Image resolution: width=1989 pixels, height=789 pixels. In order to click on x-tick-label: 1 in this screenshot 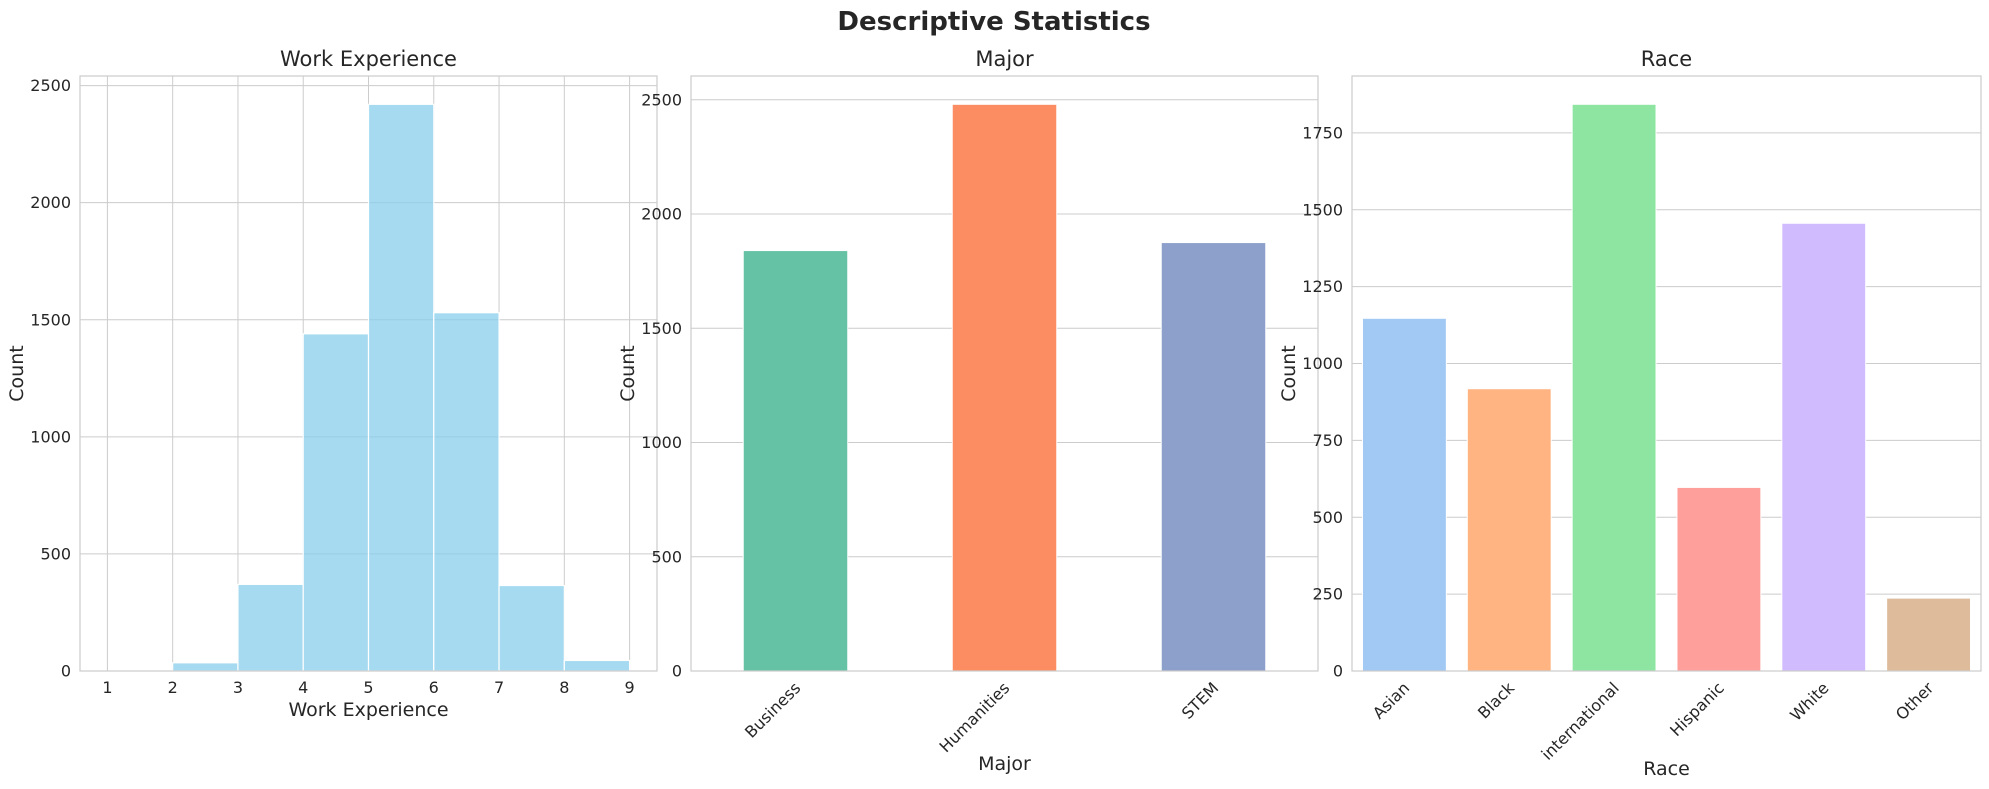, I will do `click(107, 687)`.